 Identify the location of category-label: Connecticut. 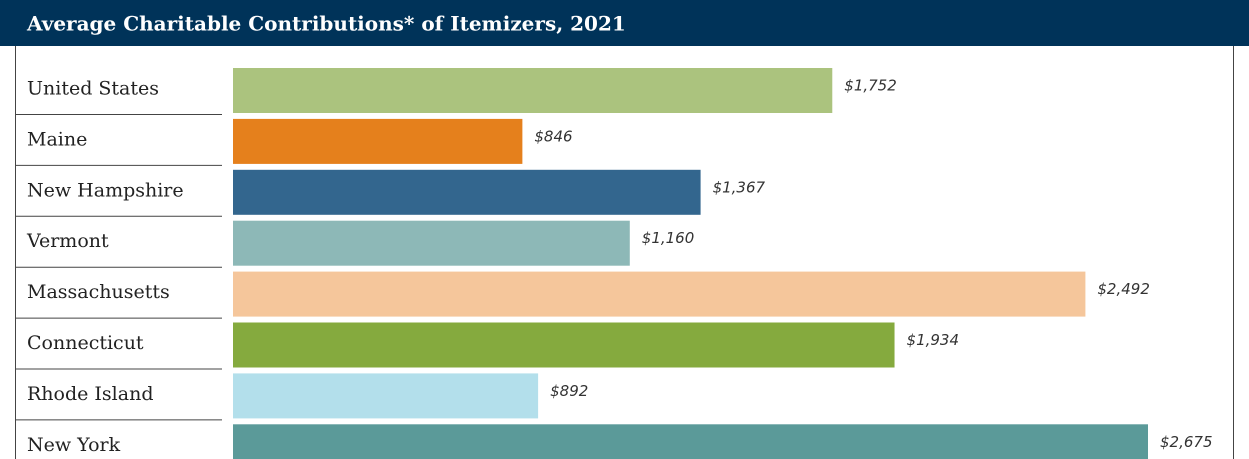
(85, 343).